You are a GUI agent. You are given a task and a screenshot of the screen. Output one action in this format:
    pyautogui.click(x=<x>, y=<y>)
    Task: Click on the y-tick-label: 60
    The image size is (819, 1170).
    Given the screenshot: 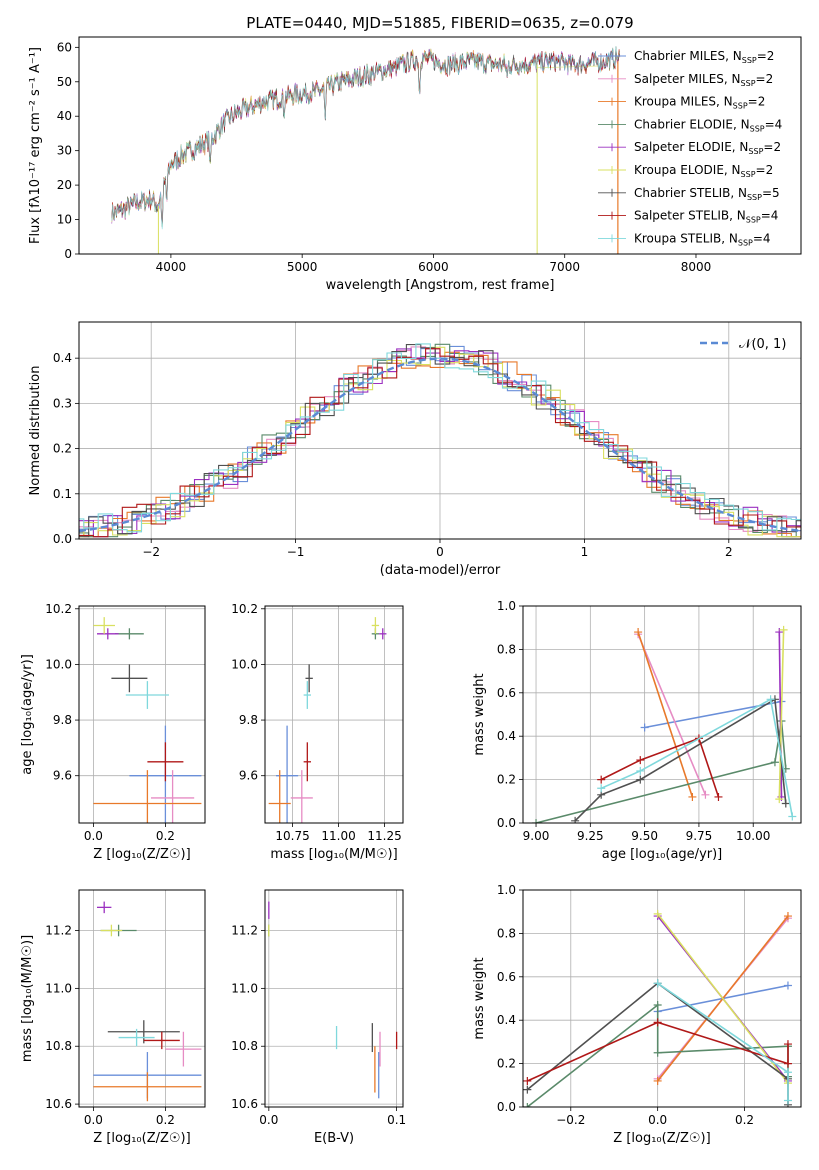 What is the action you would take?
    pyautogui.click(x=64, y=47)
    